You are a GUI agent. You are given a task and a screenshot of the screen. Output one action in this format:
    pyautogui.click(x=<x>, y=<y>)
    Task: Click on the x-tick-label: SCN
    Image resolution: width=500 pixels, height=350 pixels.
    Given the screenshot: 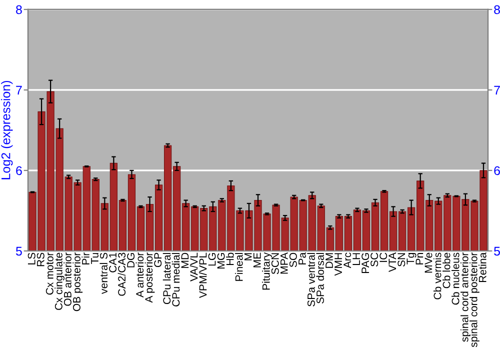 What is the action you would take?
    pyautogui.click(x=275, y=263)
    